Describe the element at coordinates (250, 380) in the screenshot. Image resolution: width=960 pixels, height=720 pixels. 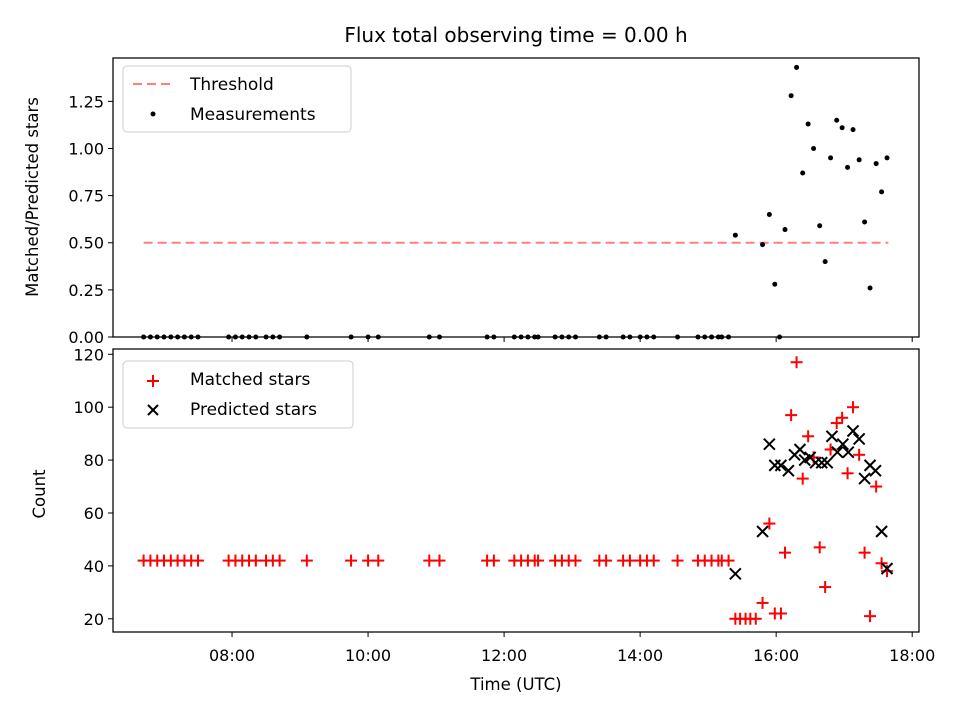
I see `matched-legend-label: Matched stars` at that location.